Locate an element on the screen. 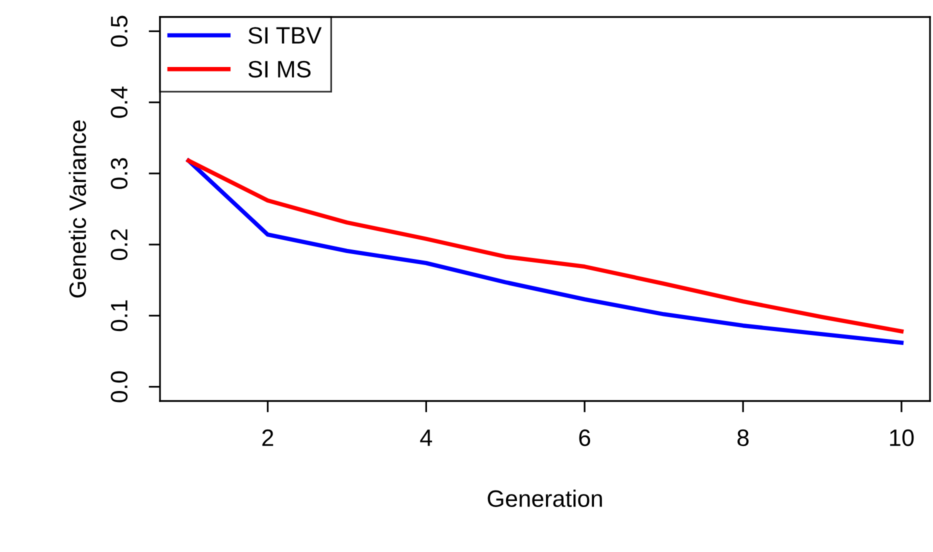 This screenshot has width=933, height=552. y-tick-label: 0.3 is located at coordinates (119, 173).